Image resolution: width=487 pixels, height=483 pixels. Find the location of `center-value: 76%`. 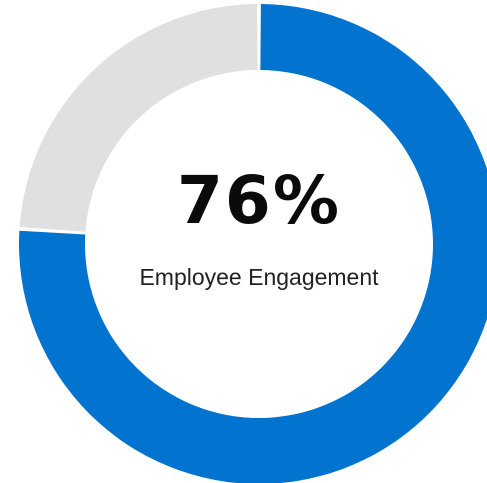

center-value: 76% is located at coordinates (259, 200).